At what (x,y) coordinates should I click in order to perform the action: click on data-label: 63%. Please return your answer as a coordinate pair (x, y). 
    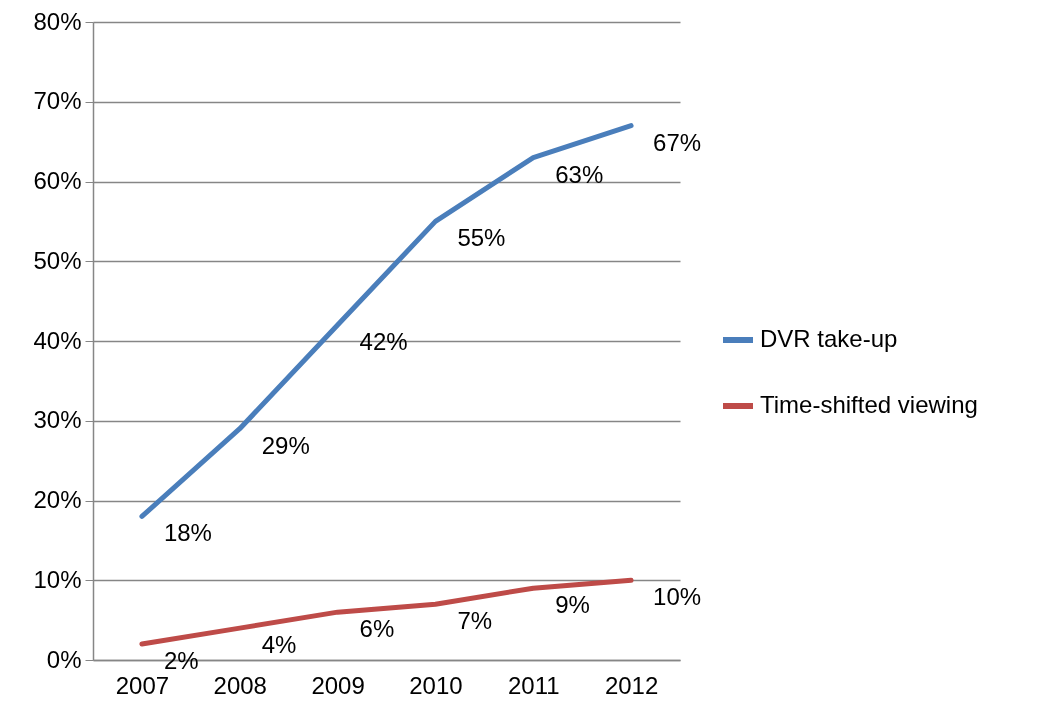
    Looking at the image, I should click on (579, 174).